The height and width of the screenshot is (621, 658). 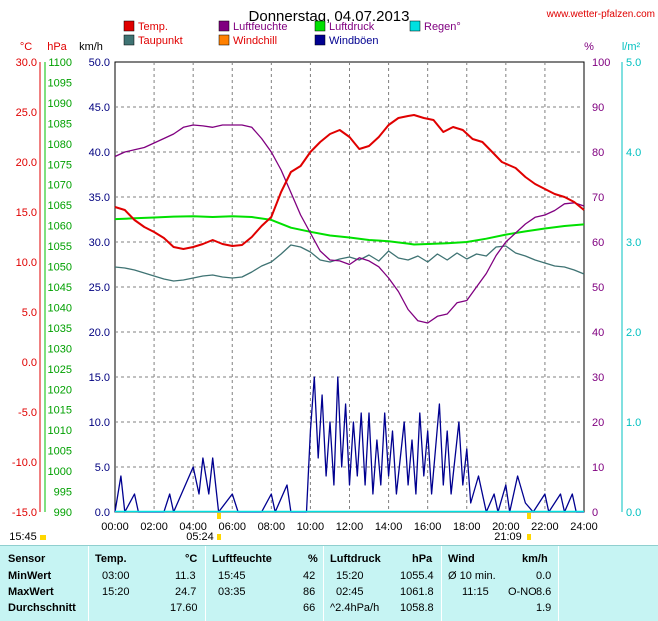 I want to click on cell-wind-direction: O-NO, so click(x=522, y=592).